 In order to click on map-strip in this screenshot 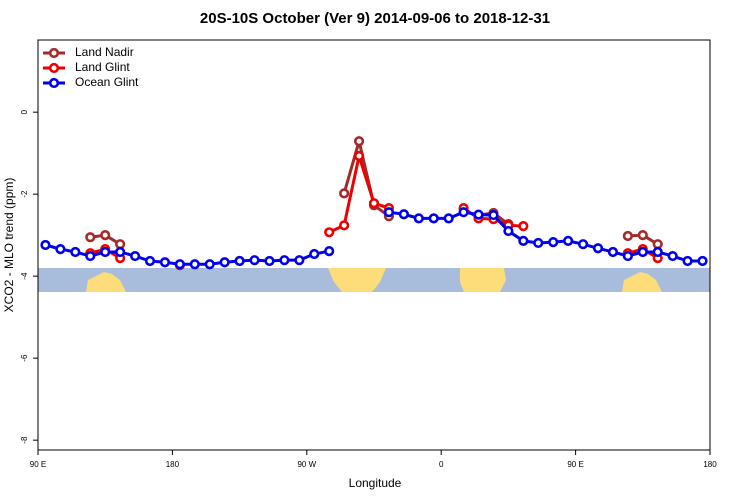, I will do `click(374, 280)`.